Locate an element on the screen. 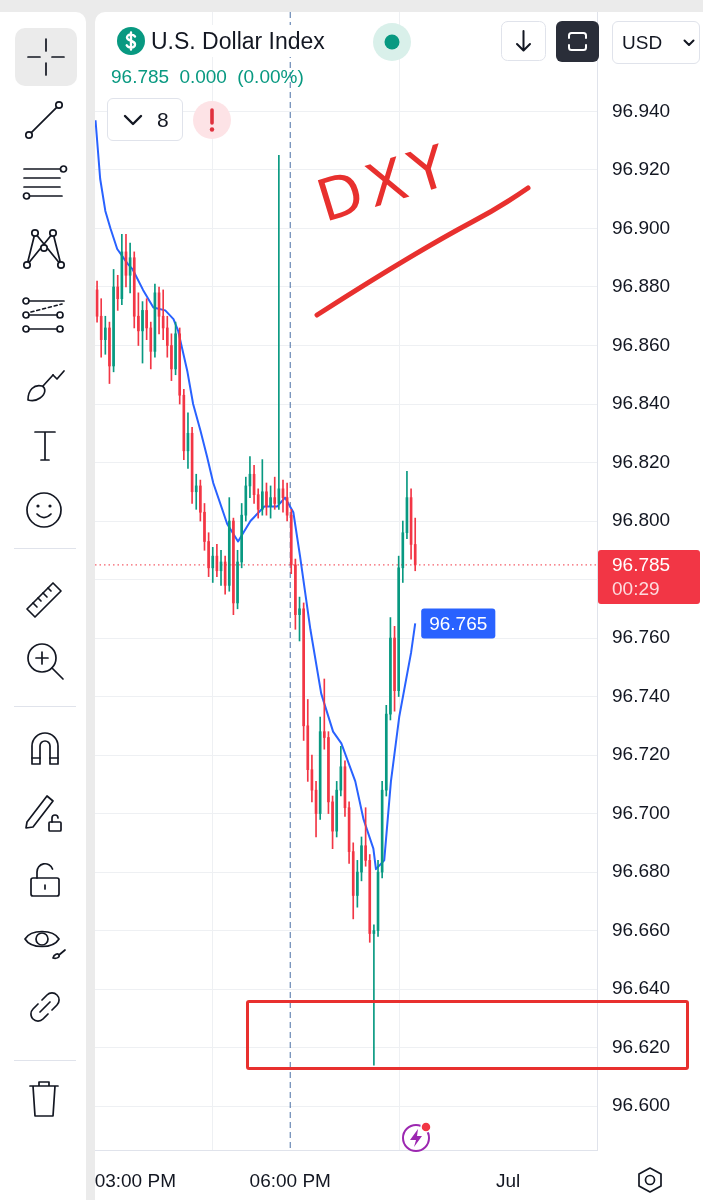  y-tick-label: 96.920 is located at coordinates (641, 169).